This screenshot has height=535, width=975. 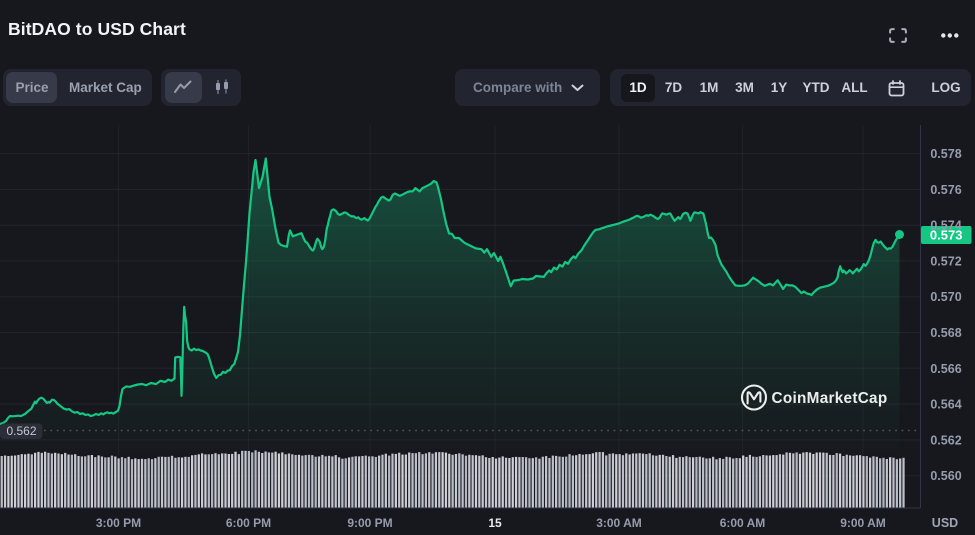 What do you see at coordinates (248, 523) in the screenshot?
I see `svg-text: 6:00 PM` at bounding box center [248, 523].